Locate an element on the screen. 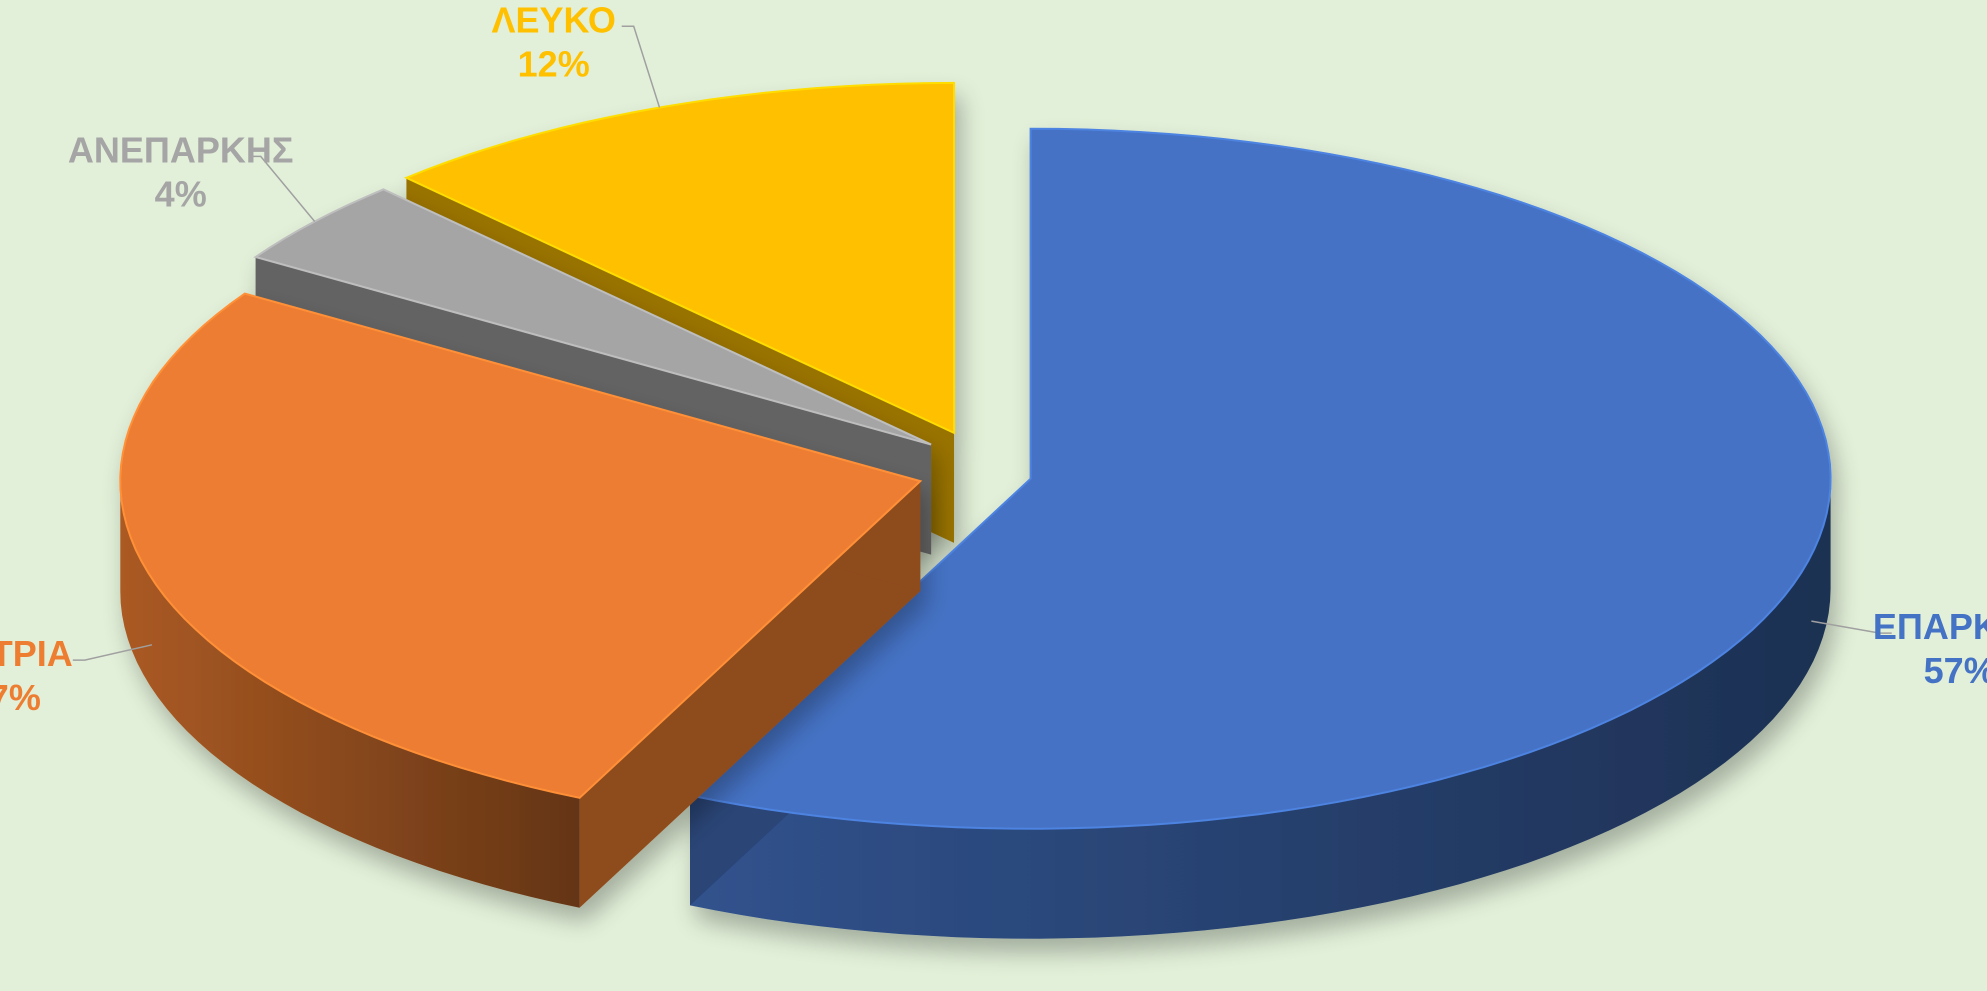 Image resolution: width=1987 pixels, height=991 pixels. category-label: ΜΕΤΡΙΑ is located at coordinates (36, 653).